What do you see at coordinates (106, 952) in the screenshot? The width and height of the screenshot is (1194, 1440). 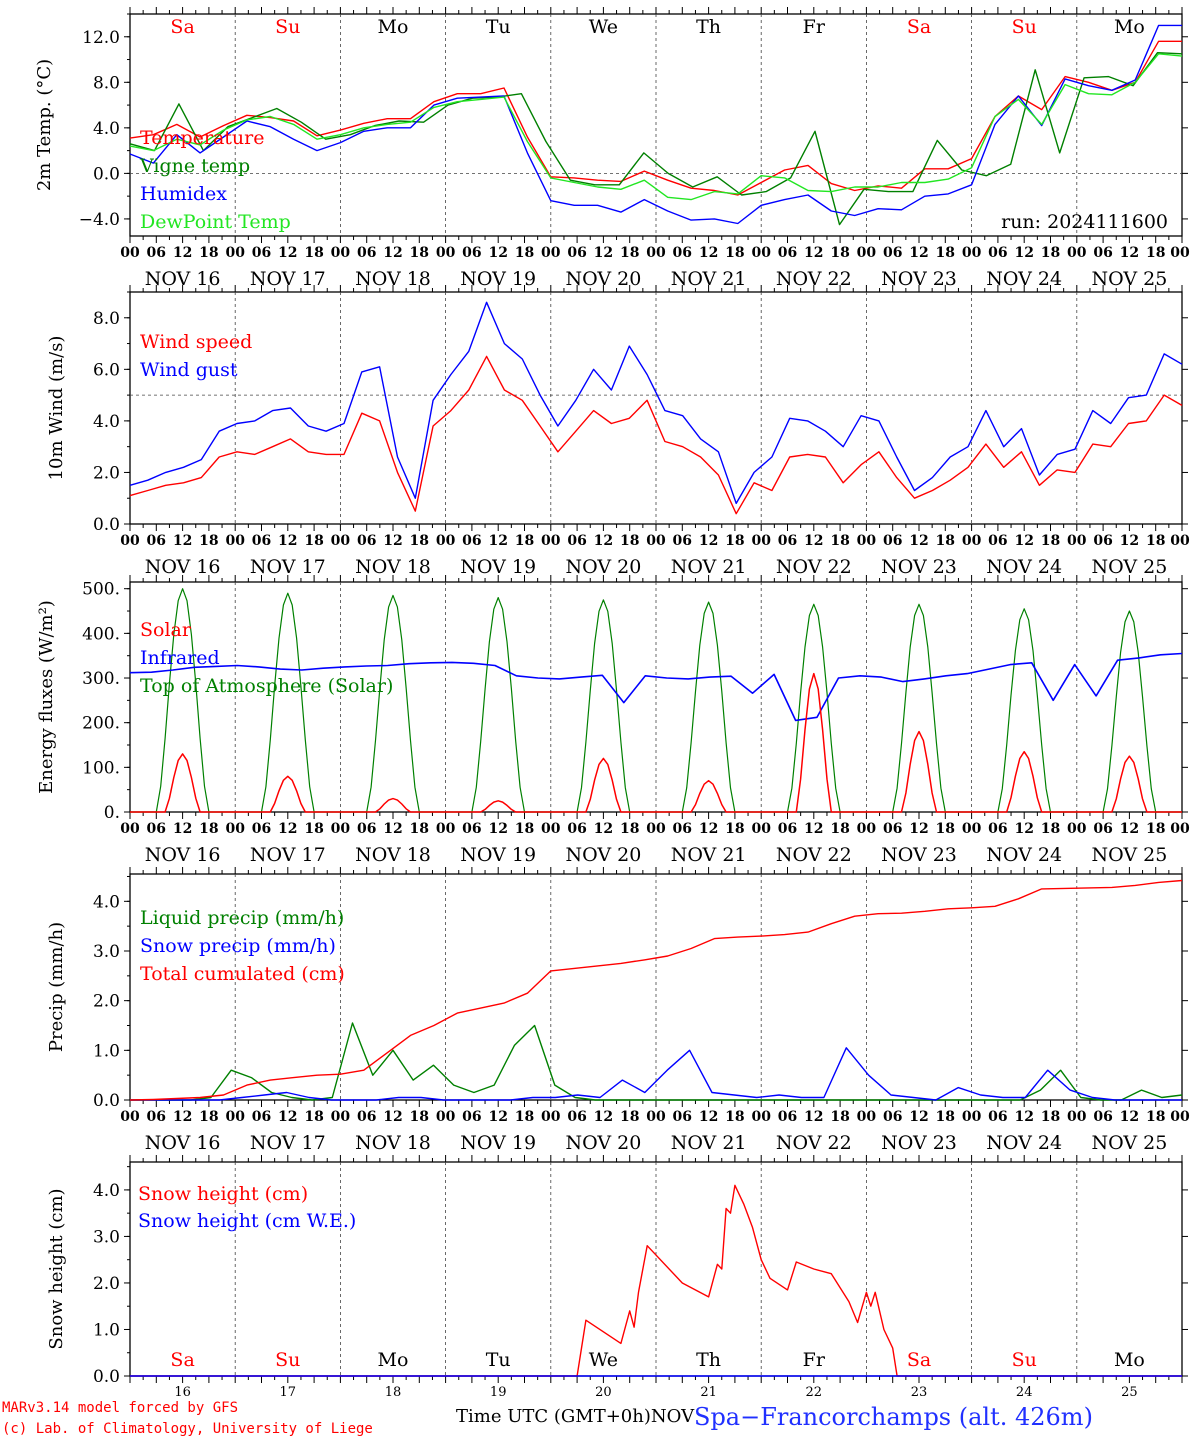 I see `y-tick-label: 3.0` at bounding box center [106, 952].